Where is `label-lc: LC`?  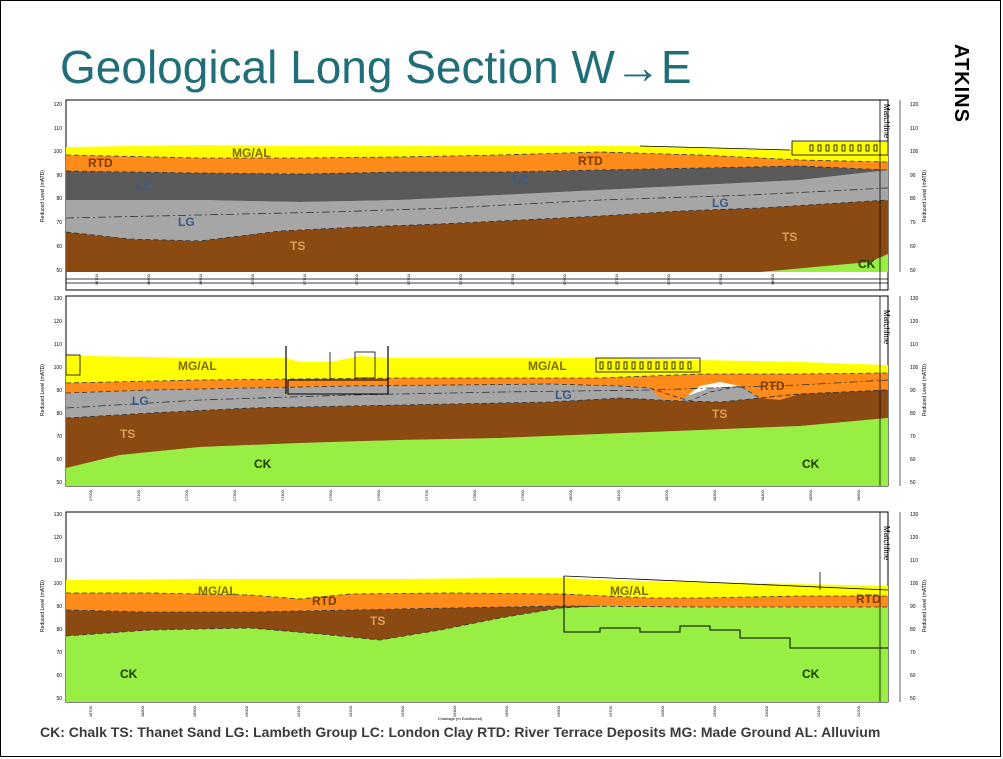 label-lc: LC is located at coordinates (521, 180).